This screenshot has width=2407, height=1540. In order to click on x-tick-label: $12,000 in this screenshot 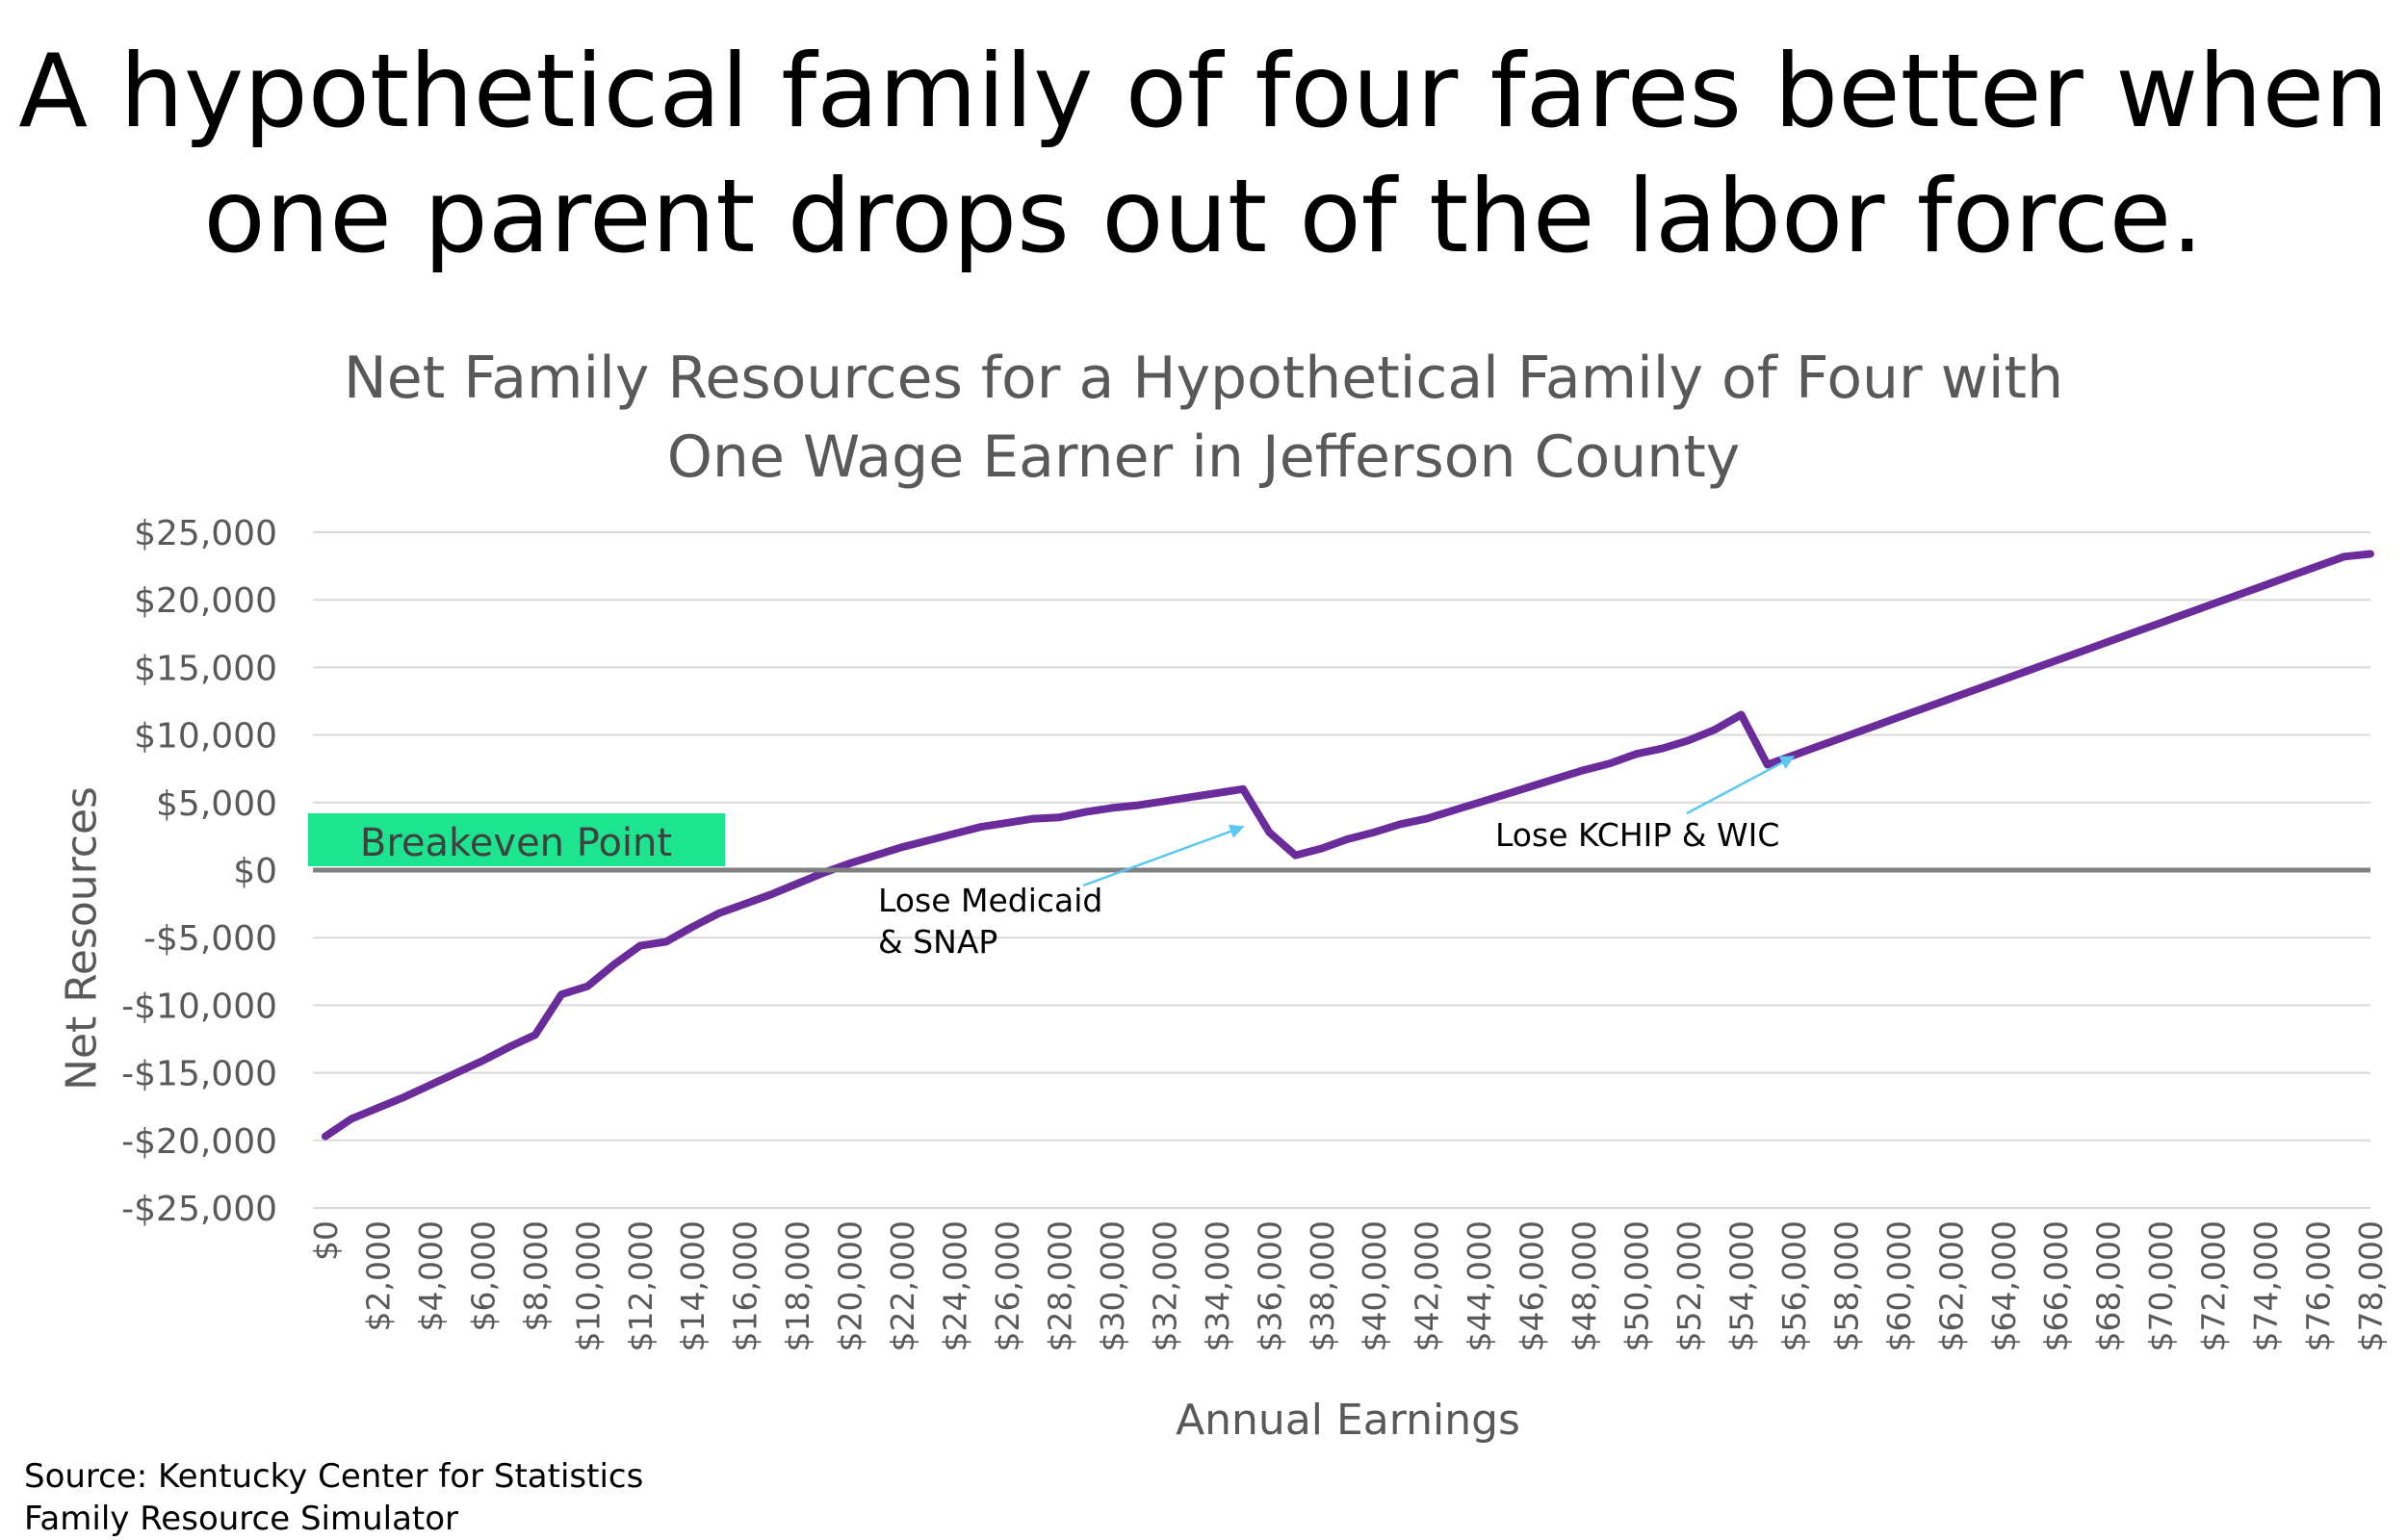, I will do `click(641, 1285)`.